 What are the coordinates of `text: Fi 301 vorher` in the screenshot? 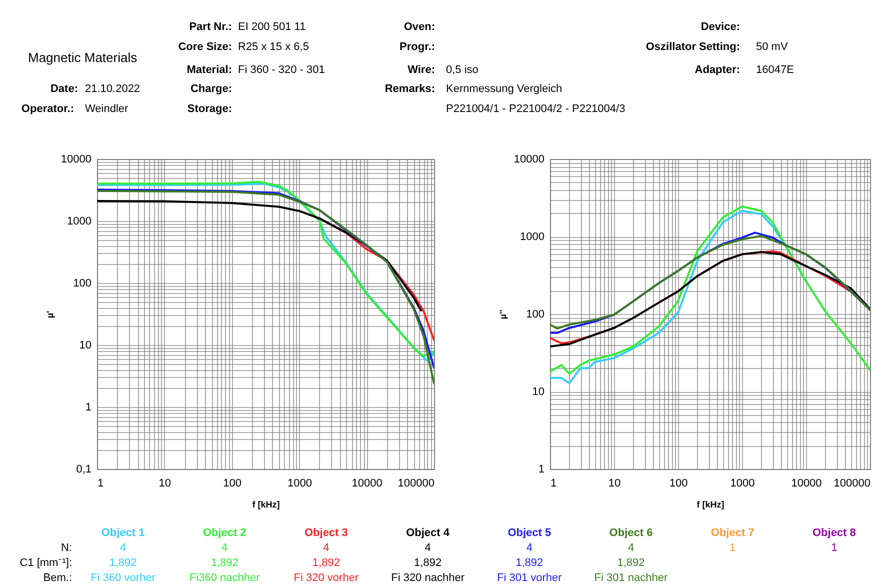 It's located at (529, 578).